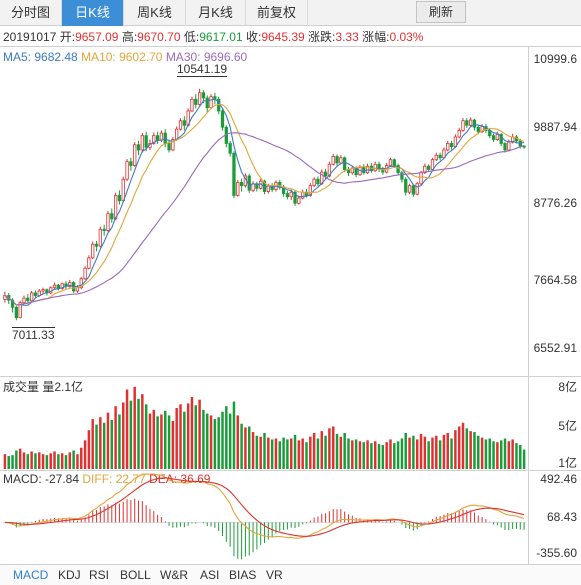 The height and width of the screenshot is (585, 581). I want to click on pct-value: 0.03%, so click(406, 37).